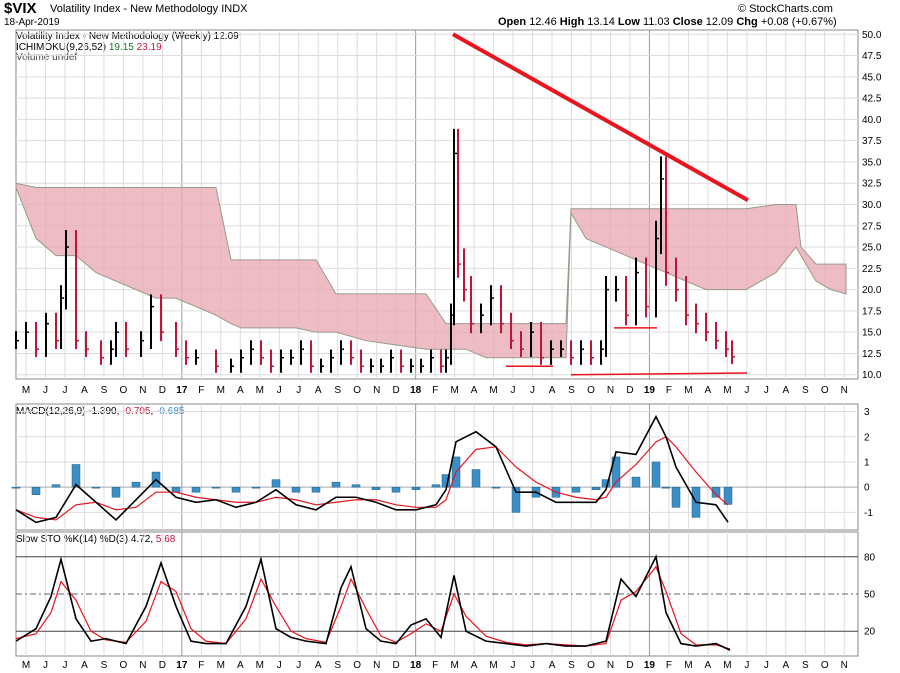  What do you see at coordinates (600, 117) in the screenshot?
I see `trendline` at bounding box center [600, 117].